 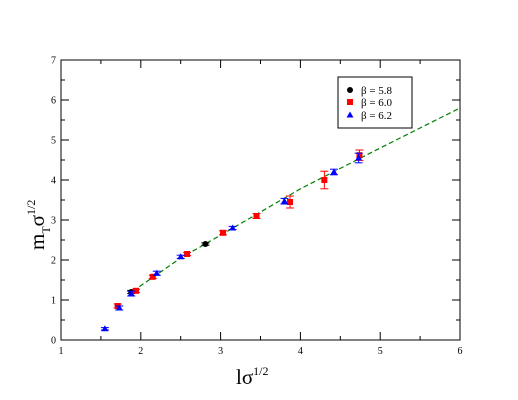 What do you see at coordinates (260, 371) in the screenshot?
I see `x-axis-title-sup: 1/2` at bounding box center [260, 371].